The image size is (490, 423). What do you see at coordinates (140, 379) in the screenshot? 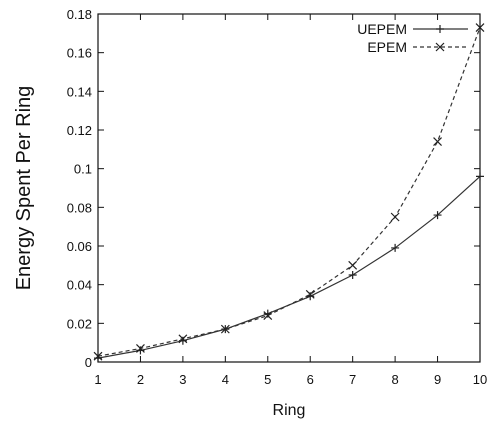
I see `x-tick-label: 2` at bounding box center [140, 379].